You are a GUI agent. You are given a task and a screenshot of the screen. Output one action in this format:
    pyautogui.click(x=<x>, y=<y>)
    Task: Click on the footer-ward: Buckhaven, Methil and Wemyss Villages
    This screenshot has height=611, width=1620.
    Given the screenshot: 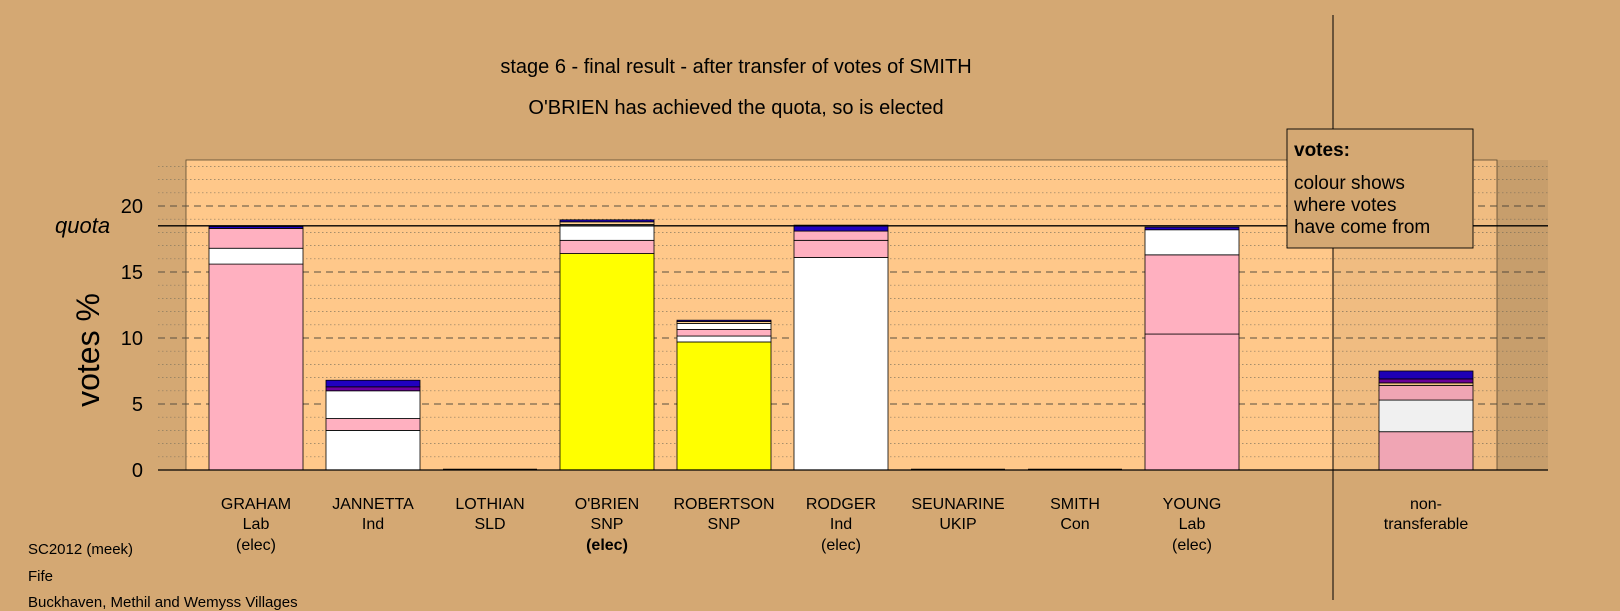 What is the action you would take?
    pyautogui.click(x=163, y=602)
    